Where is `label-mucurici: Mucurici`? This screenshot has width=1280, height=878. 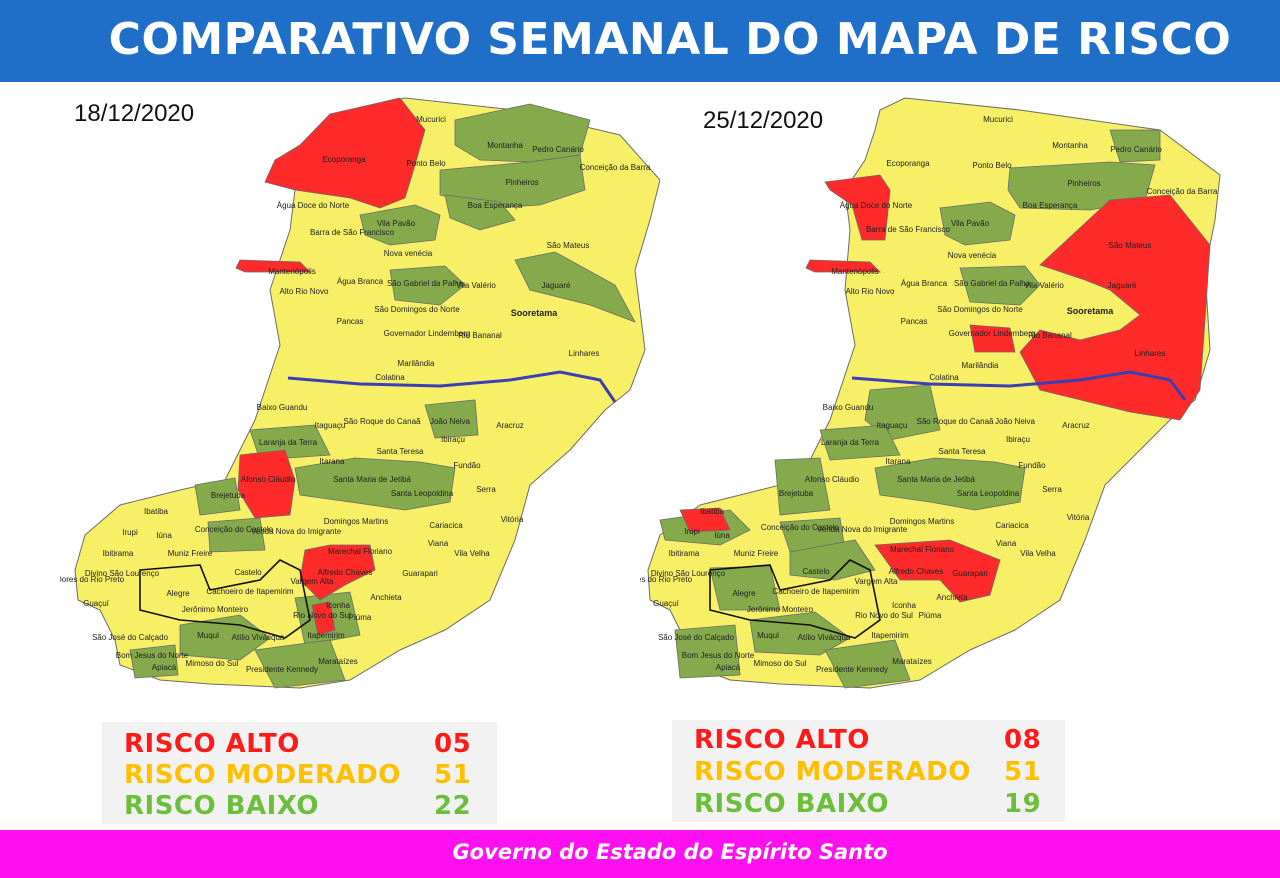
label-mucurici: Mucurici is located at coordinates (998, 119).